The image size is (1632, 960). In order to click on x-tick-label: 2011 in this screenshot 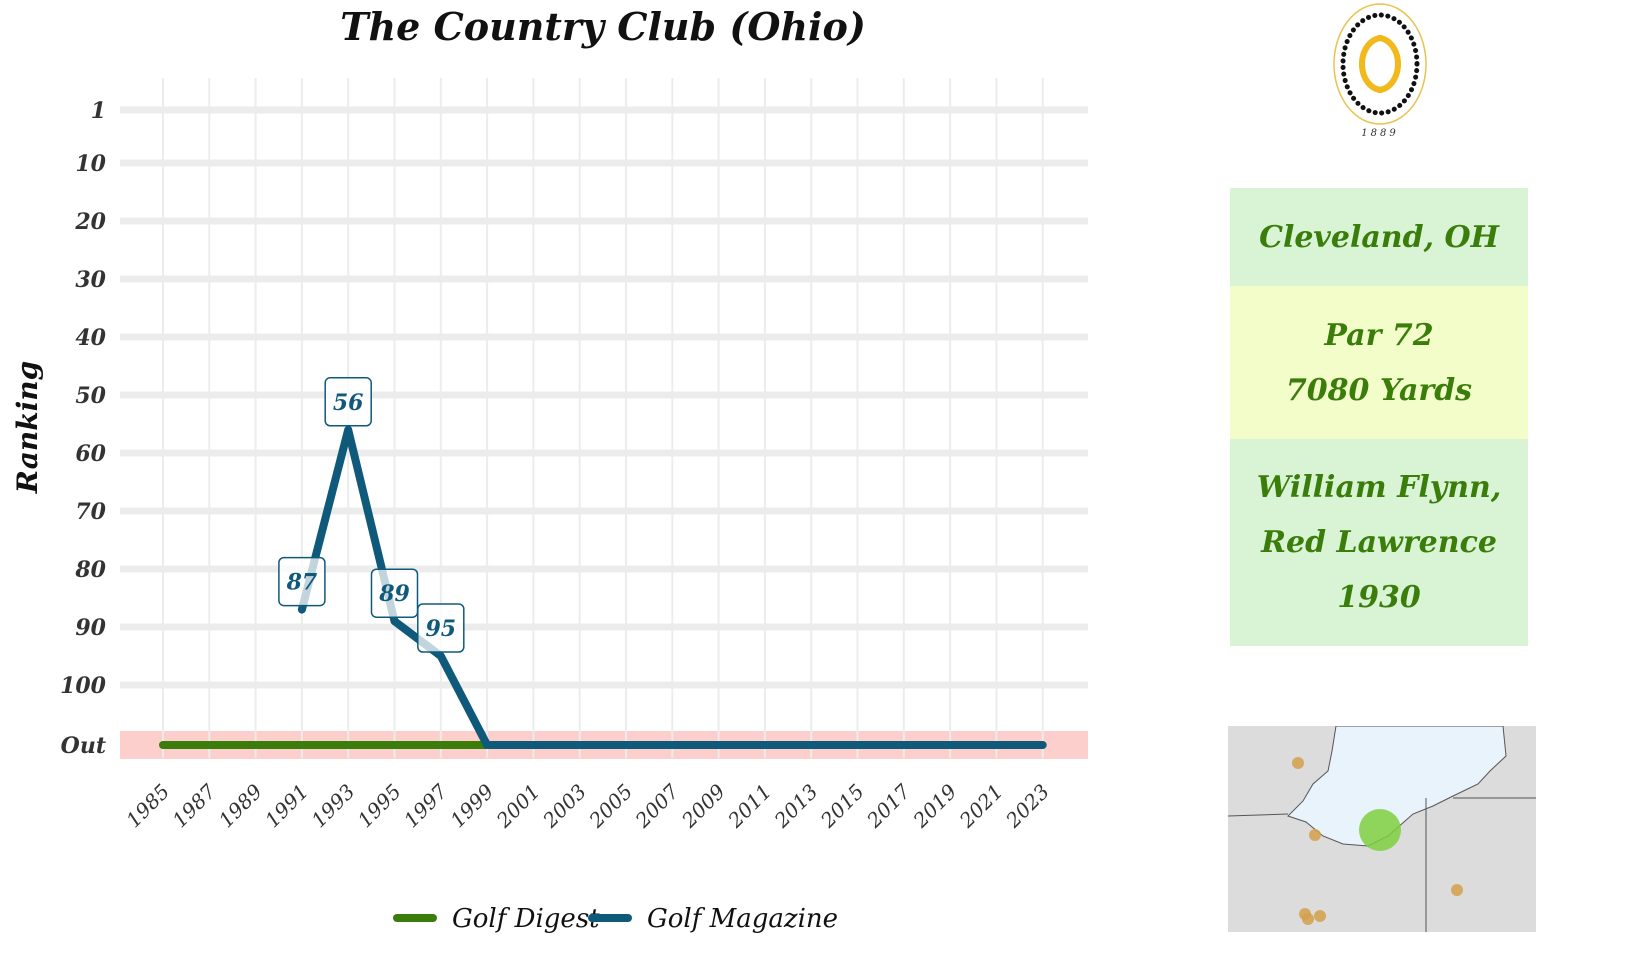, I will do `click(750, 806)`.